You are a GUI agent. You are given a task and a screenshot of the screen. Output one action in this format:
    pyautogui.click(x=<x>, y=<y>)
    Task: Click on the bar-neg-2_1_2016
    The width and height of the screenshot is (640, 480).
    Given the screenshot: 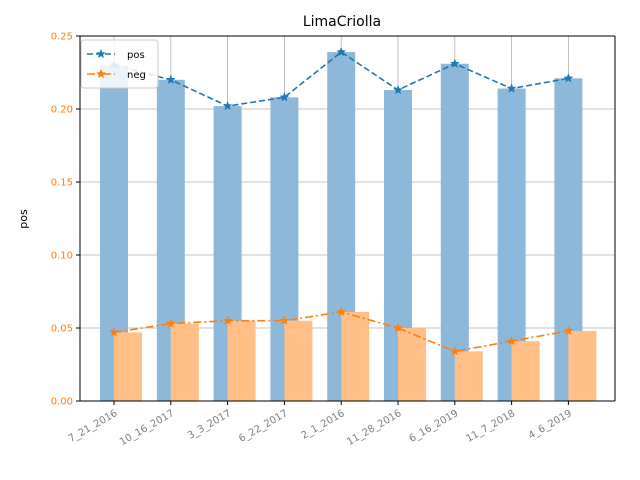 What is the action you would take?
    pyautogui.click(x=355, y=356)
    